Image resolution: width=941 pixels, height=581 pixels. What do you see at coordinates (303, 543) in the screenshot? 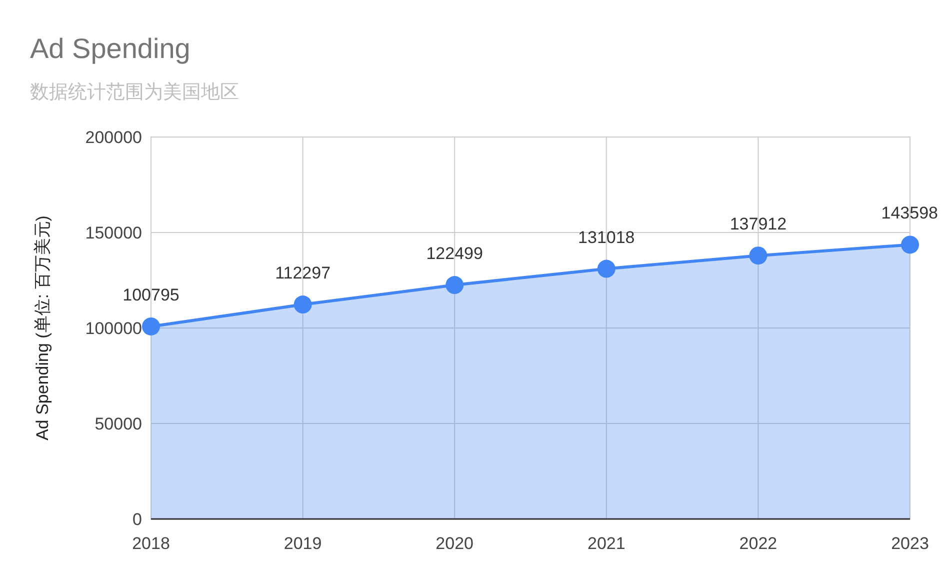
I see `x-tick-label: 2019` at bounding box center [303, 543].